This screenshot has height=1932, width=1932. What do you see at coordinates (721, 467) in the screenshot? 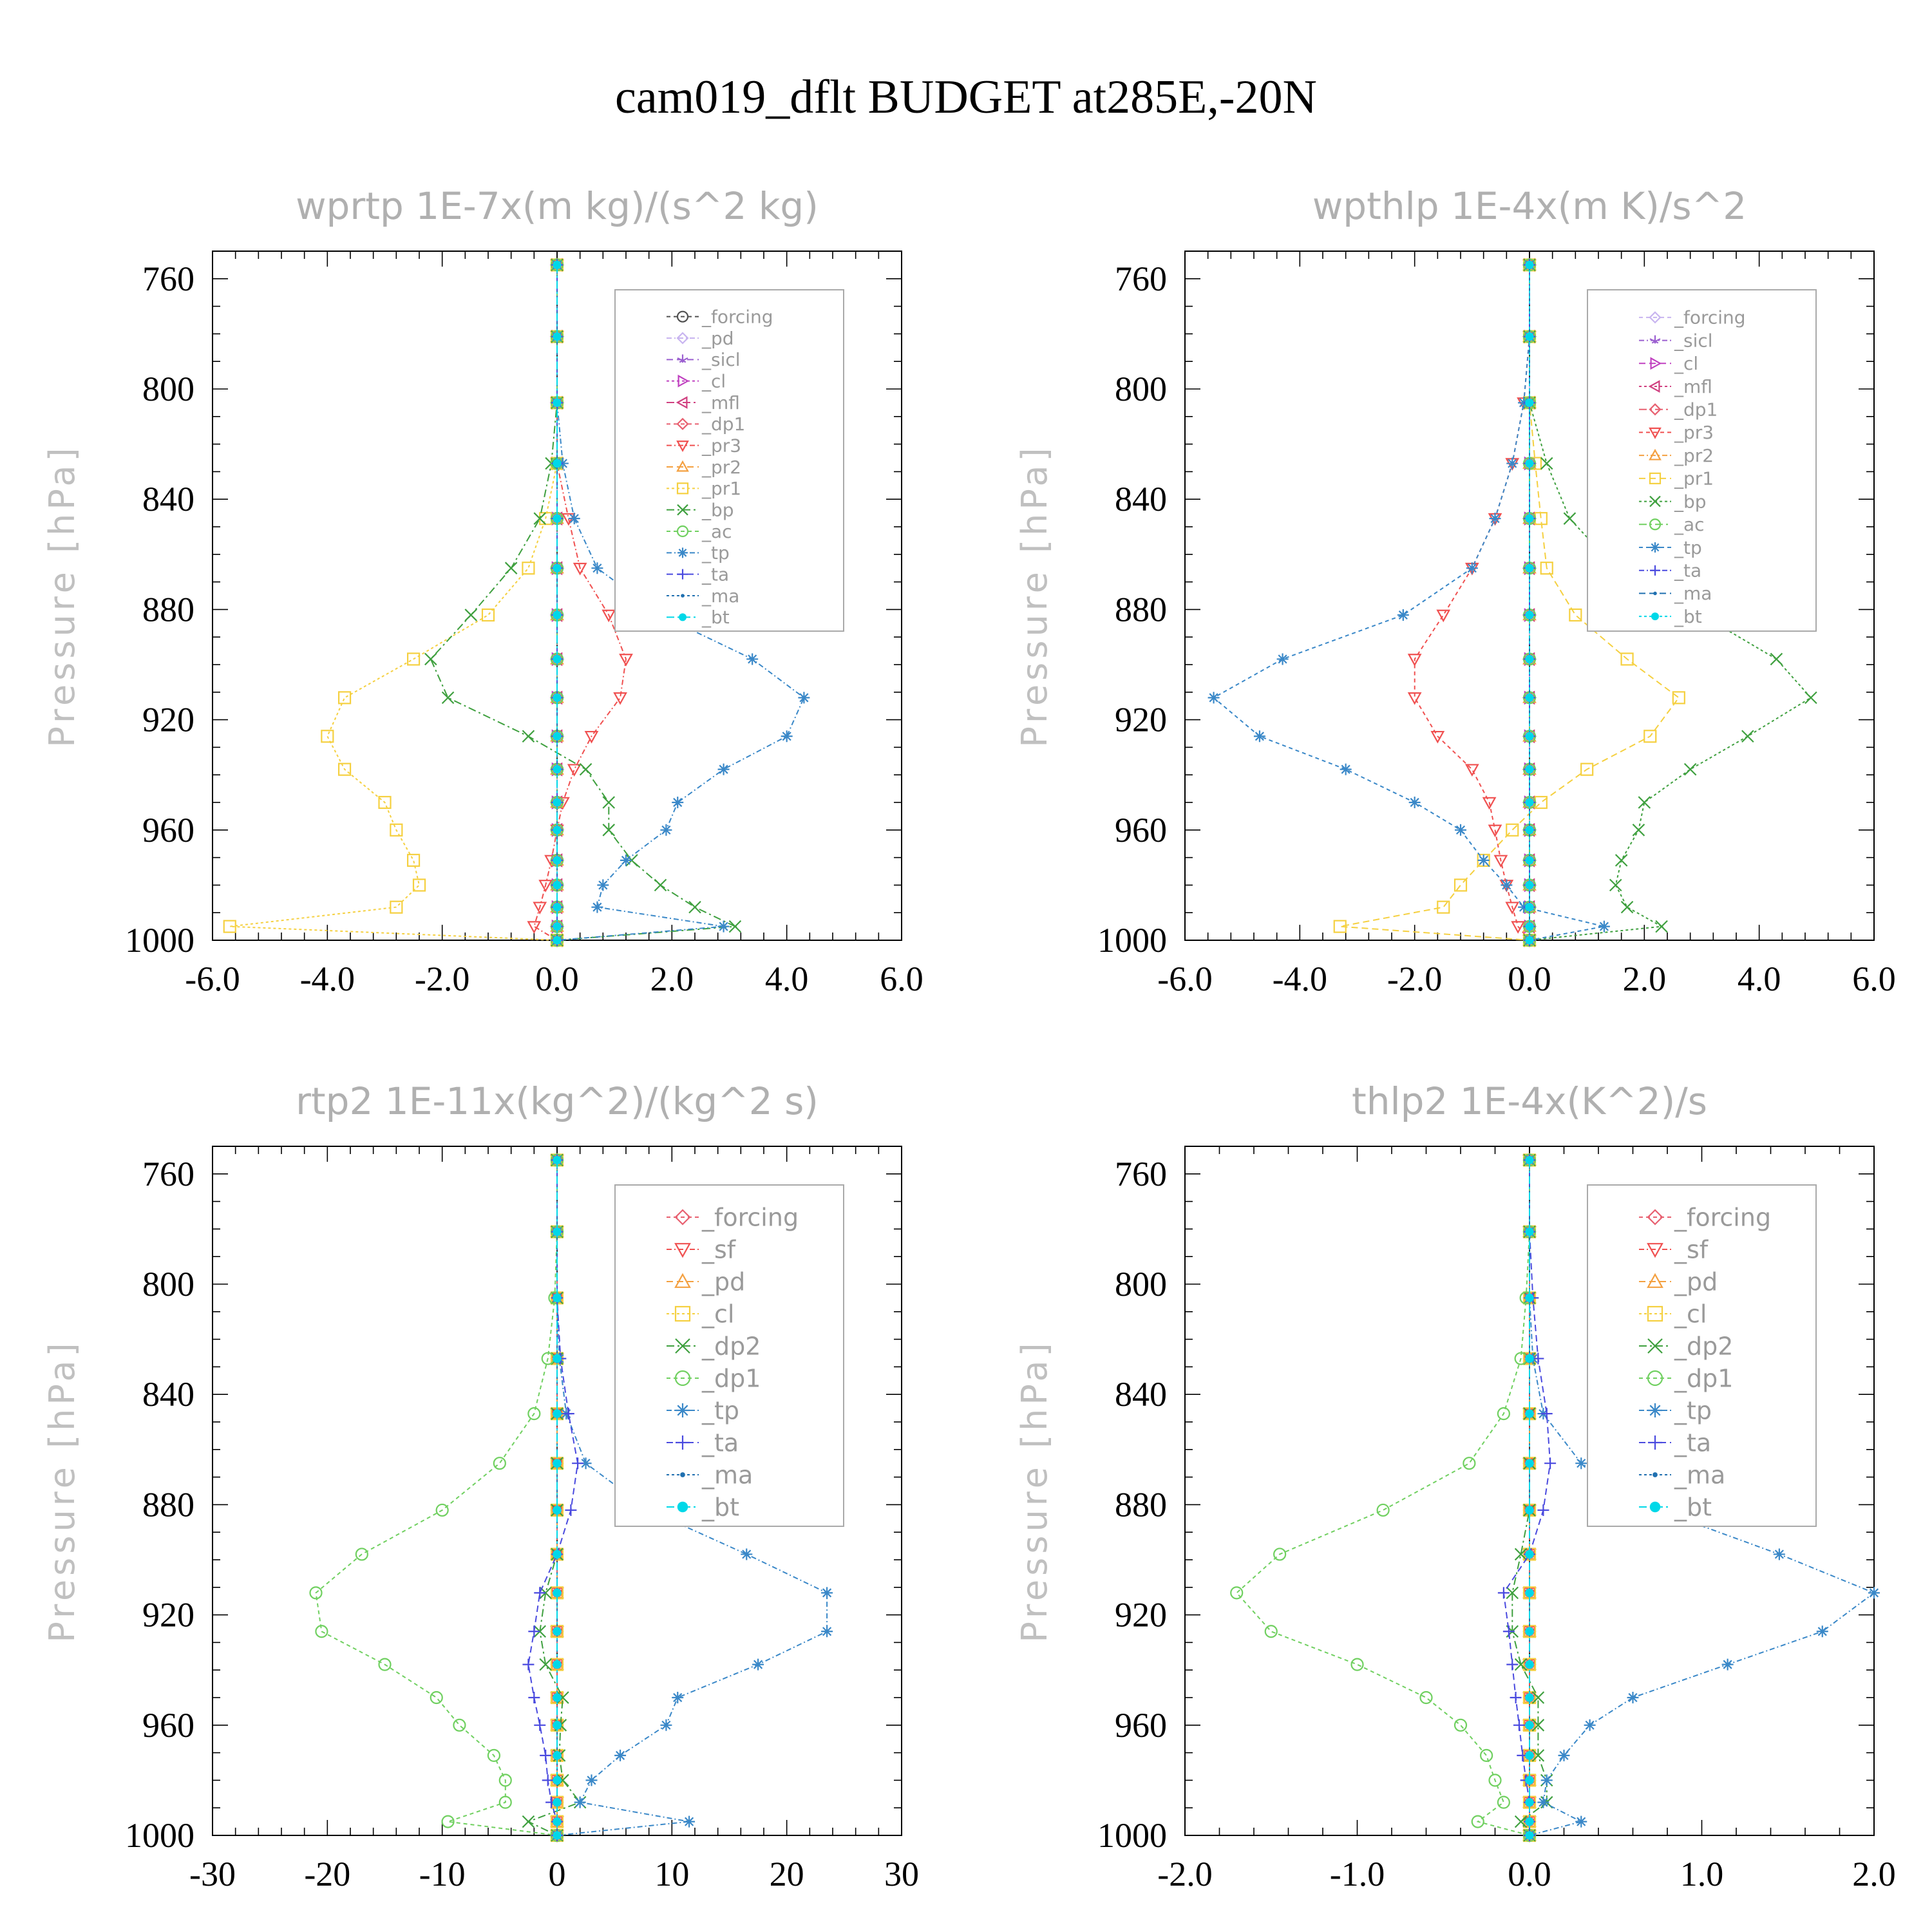
I see `legend-label: _pr2` at bounding box center [721, 467].